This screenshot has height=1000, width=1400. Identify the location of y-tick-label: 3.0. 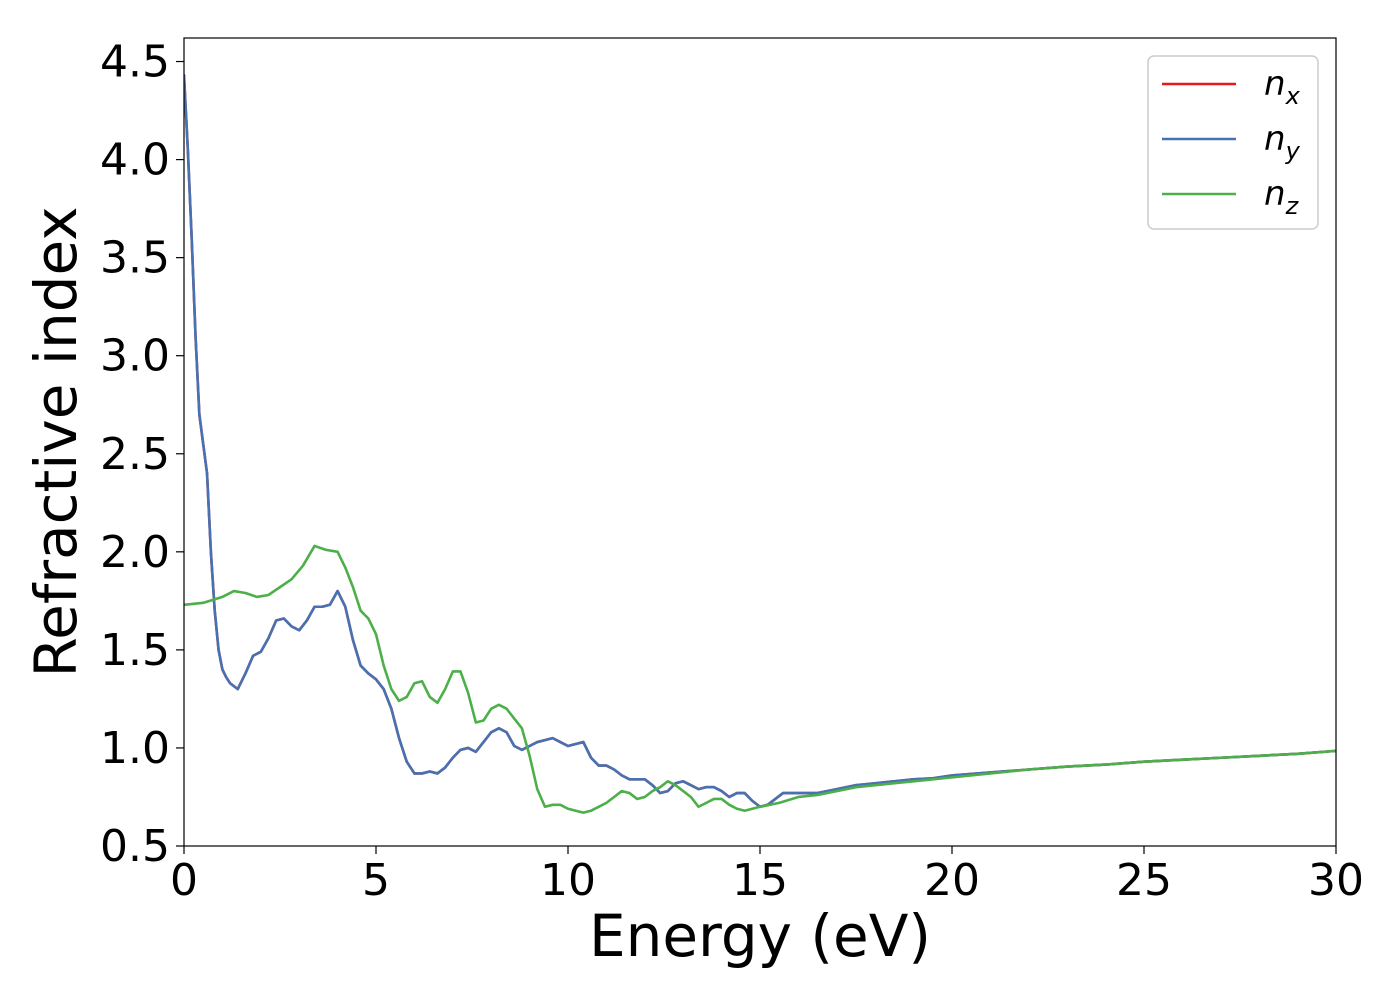
(135, 356).